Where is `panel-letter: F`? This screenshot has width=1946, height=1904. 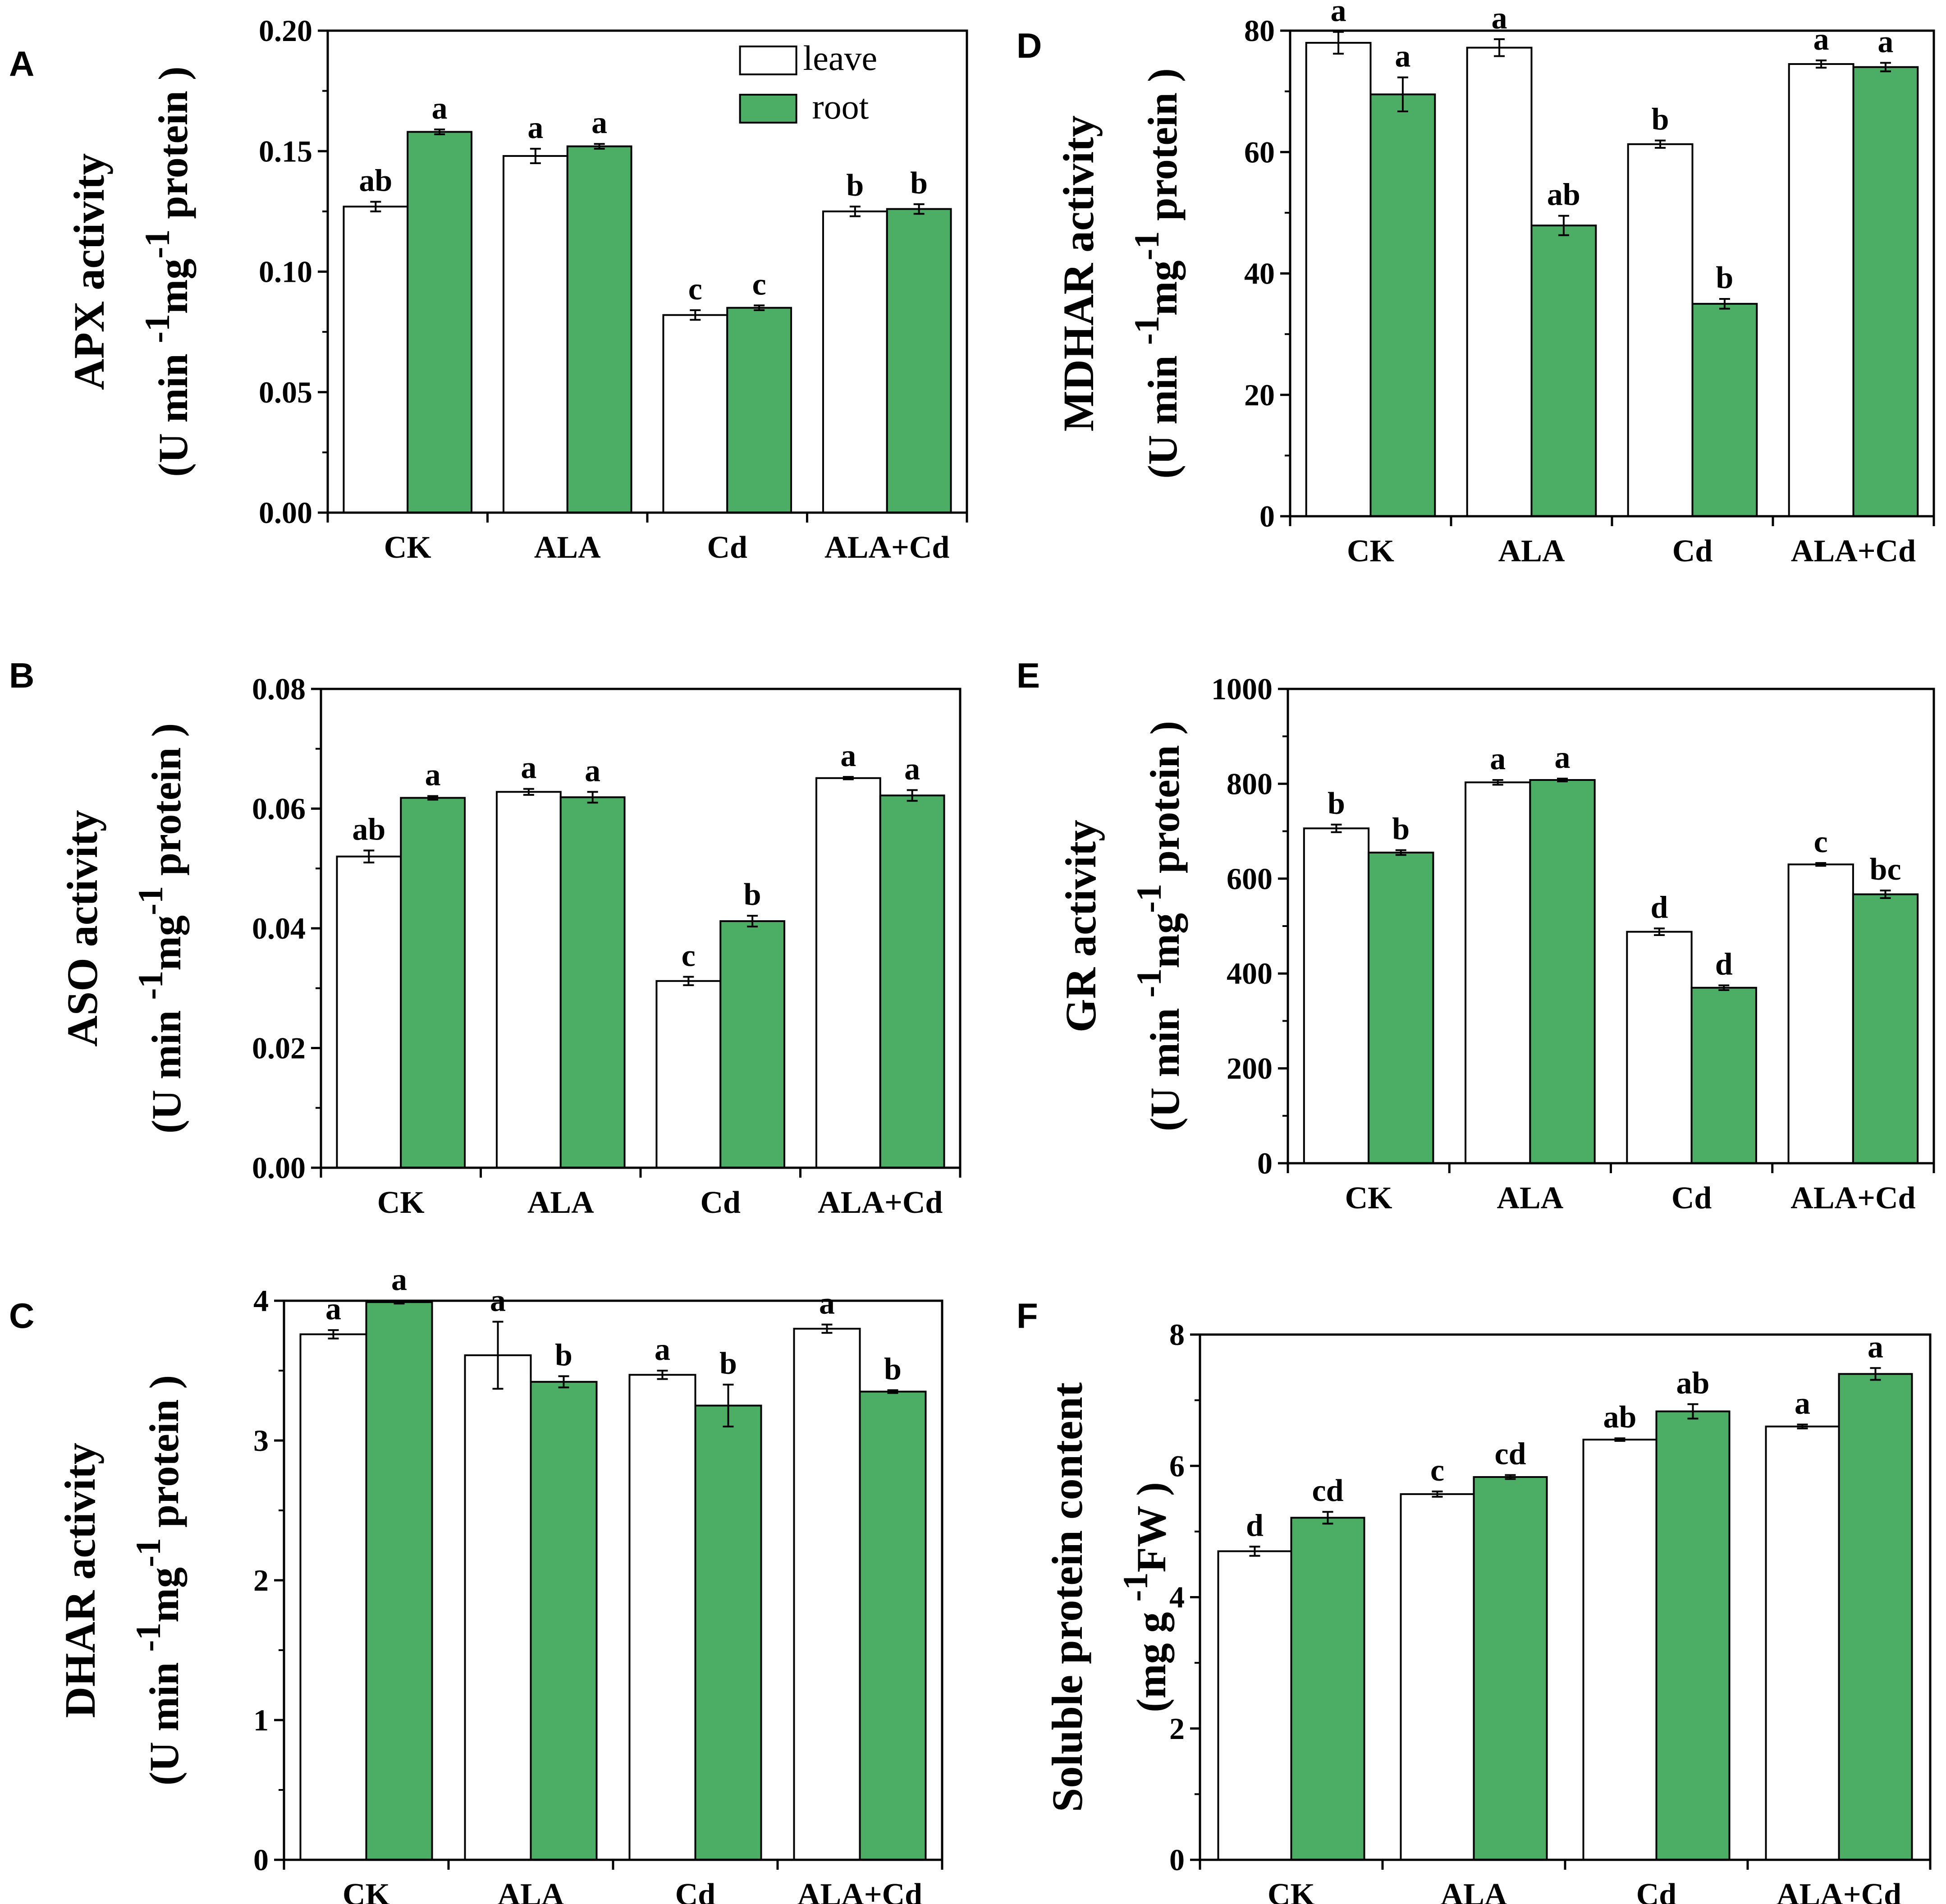
panel-letter: F is located at coordinates (1027, 1315).